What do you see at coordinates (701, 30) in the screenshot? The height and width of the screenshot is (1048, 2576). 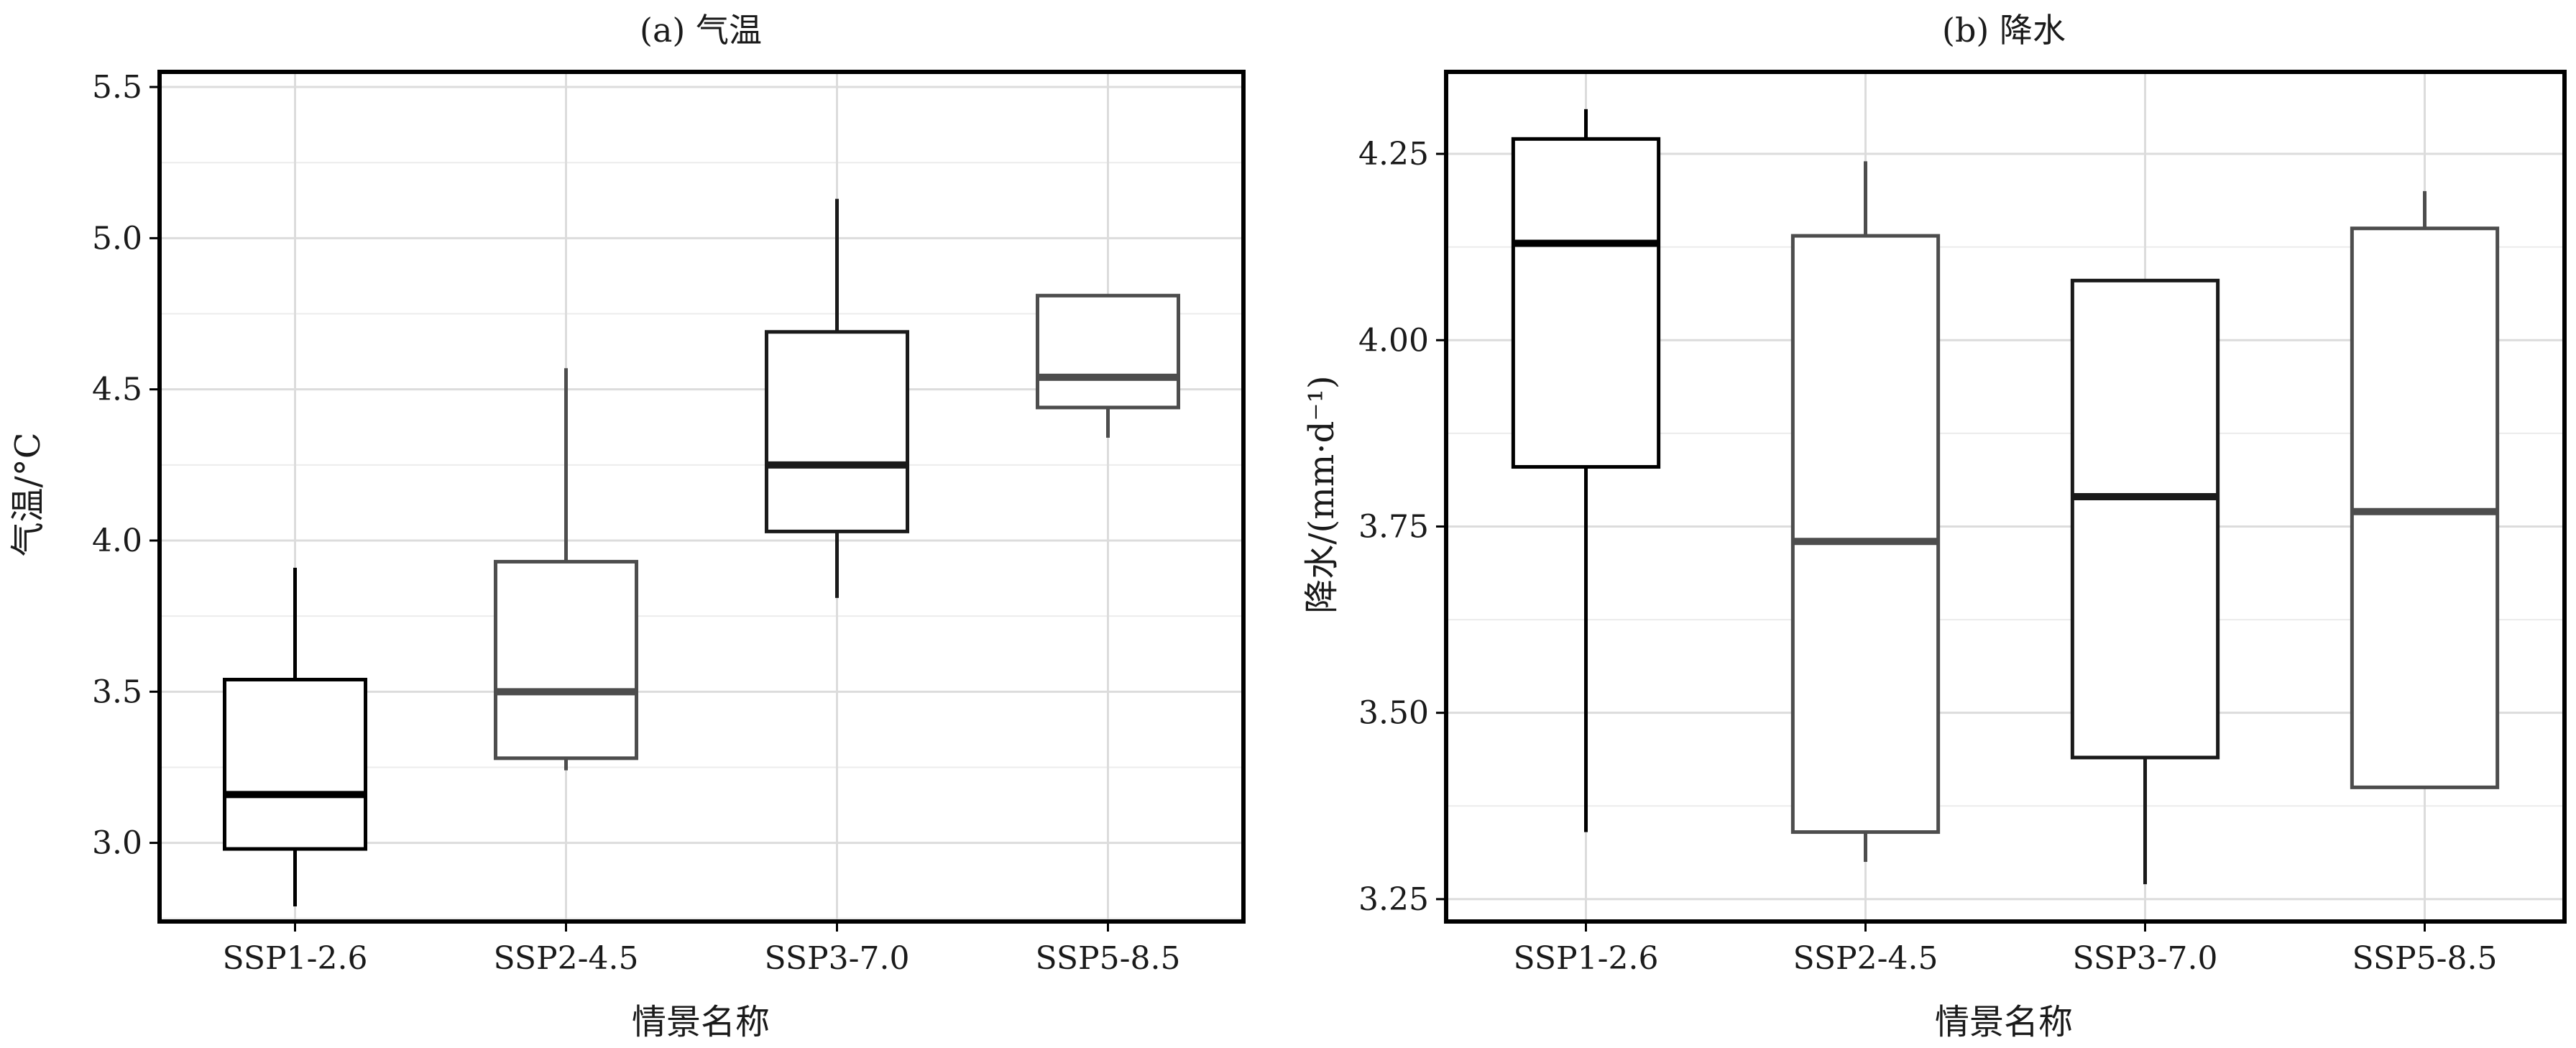 I see `panel-title: (a) 气温` at bounding box center [701, 30].